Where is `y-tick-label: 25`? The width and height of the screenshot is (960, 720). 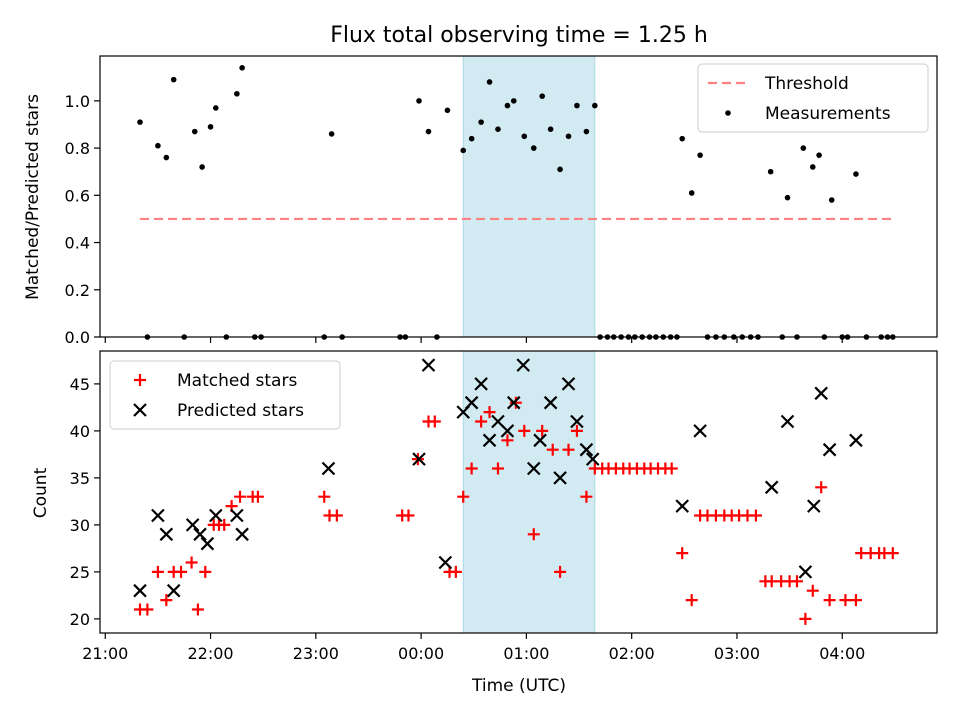
y-tick-label: 25 is located at coordinates (80, 572).